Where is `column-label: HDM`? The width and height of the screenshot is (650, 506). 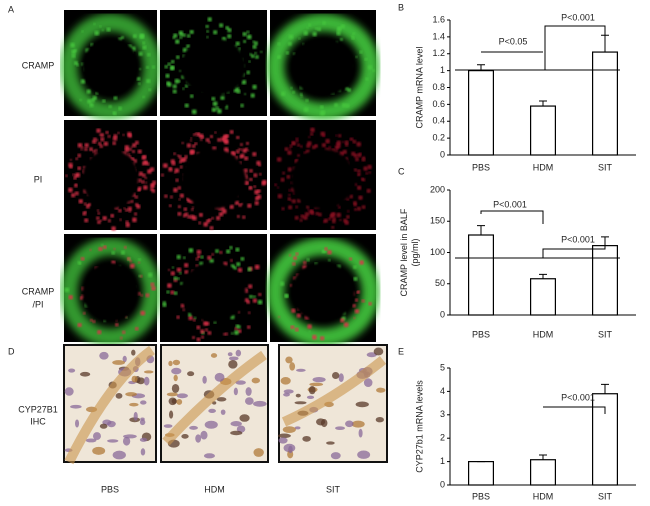
column-label: HDM is located at coordinates (214, 489).